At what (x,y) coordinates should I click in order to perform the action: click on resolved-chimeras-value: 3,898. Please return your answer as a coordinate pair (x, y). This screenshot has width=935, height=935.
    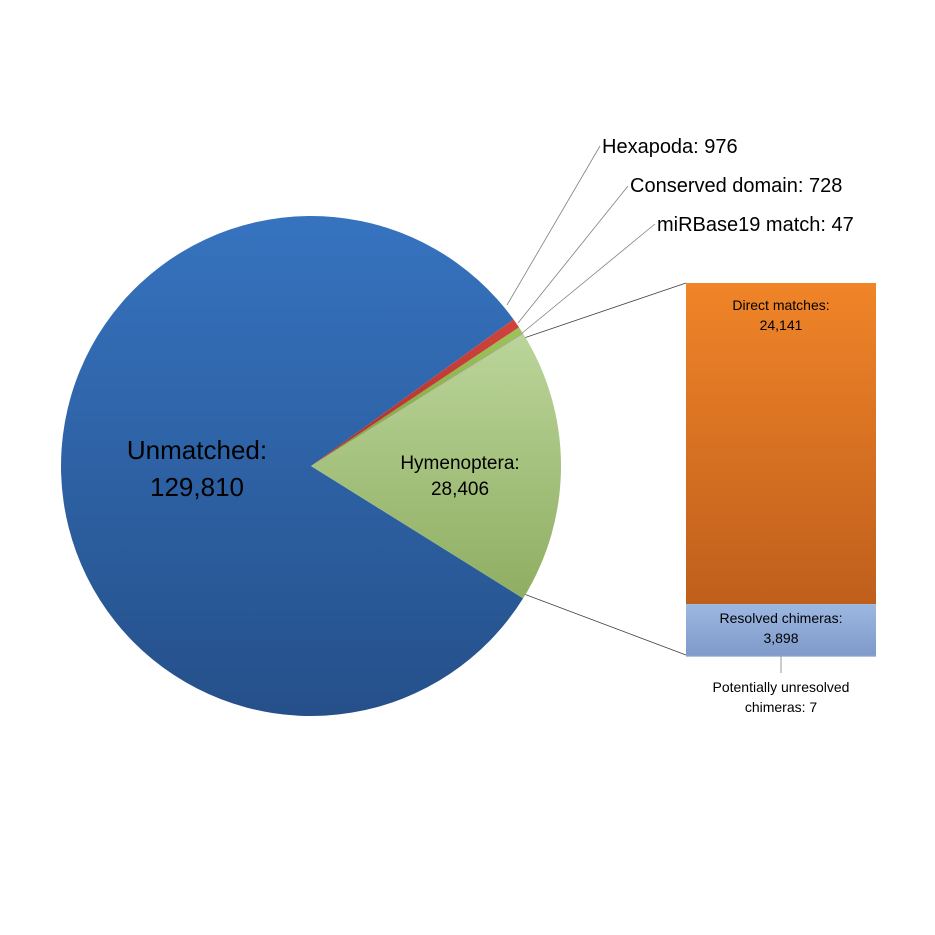
    Looking at the image, I should click on (780, 638).